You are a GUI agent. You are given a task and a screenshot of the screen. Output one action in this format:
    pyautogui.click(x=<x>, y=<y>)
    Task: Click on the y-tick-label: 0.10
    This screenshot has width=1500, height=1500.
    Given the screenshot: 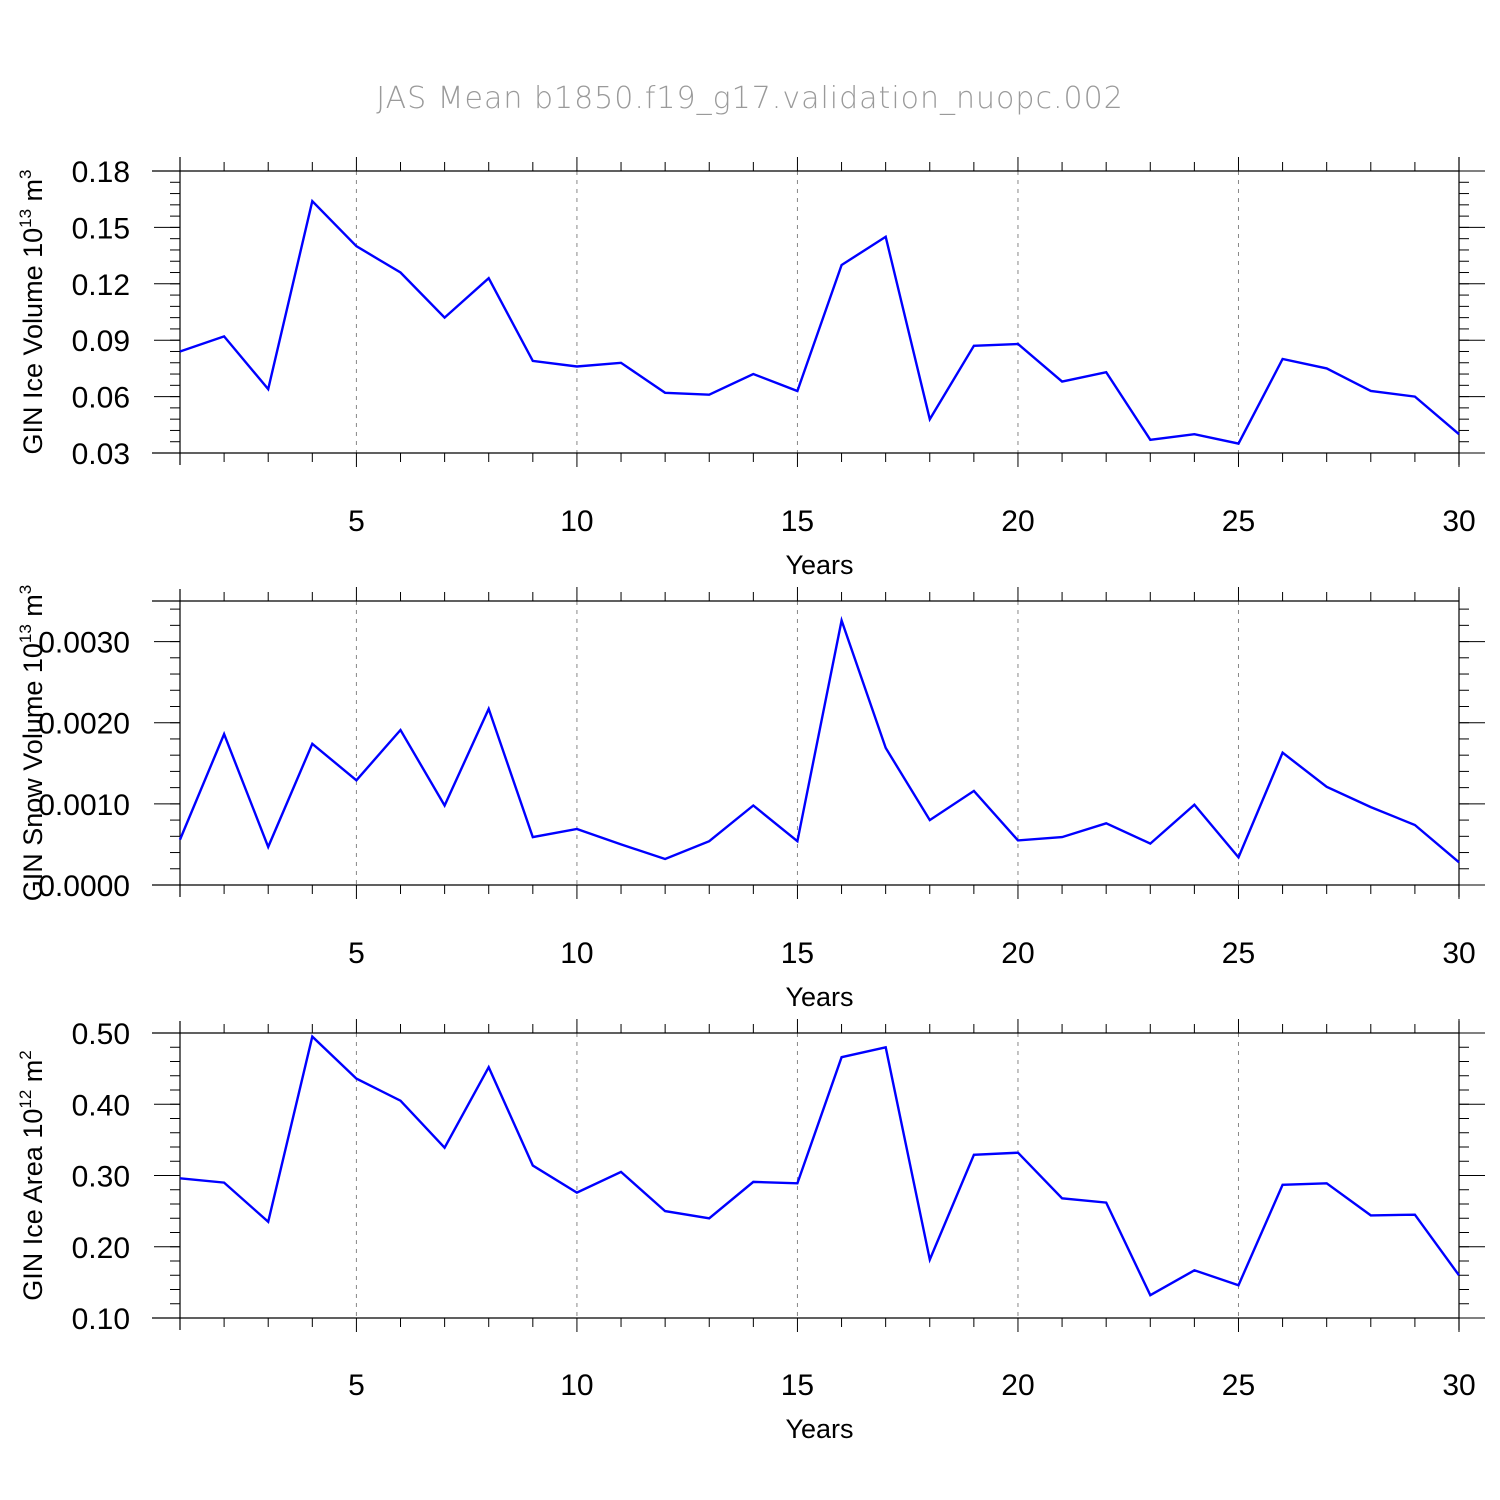 What is the action you would take?
    pyautogui.click(x=101, y=1319)
    